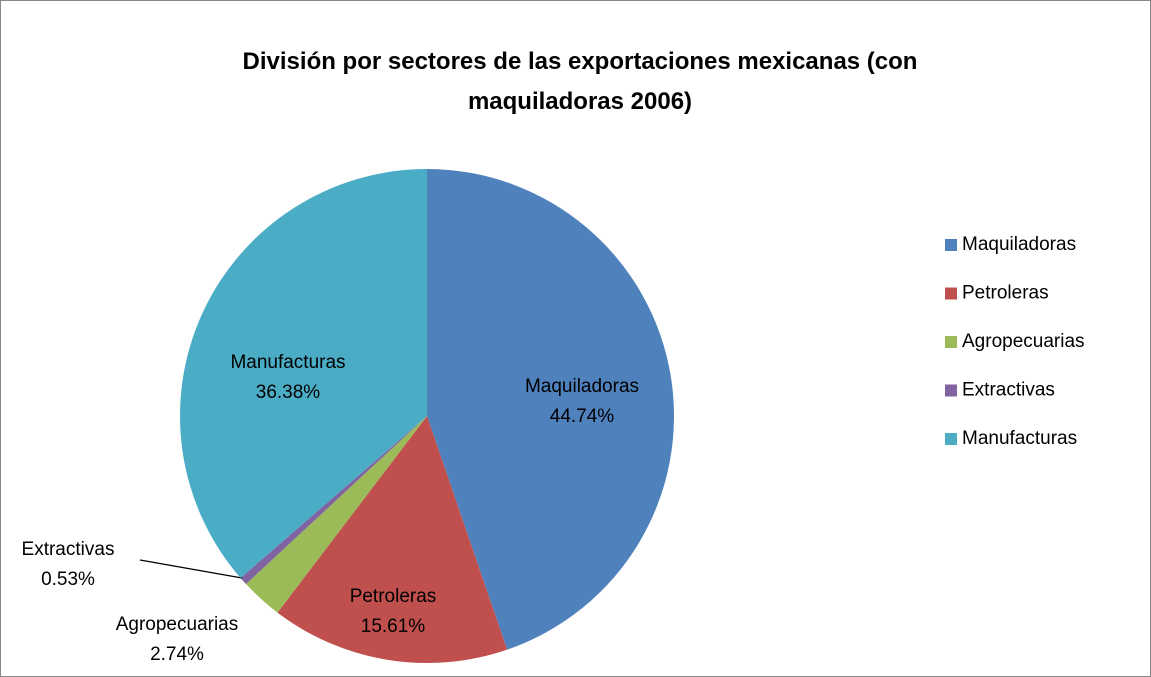 The image size is (1151, 677). I want to click on legend-label: Agropecuarias, so click(1023, 341).